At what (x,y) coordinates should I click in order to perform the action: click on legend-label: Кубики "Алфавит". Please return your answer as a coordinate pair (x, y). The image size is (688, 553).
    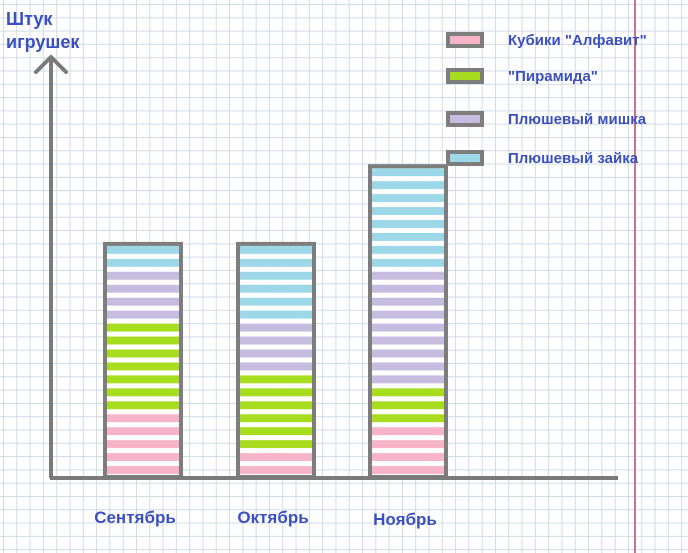
    Looking at the image, I should click on (577, 40).